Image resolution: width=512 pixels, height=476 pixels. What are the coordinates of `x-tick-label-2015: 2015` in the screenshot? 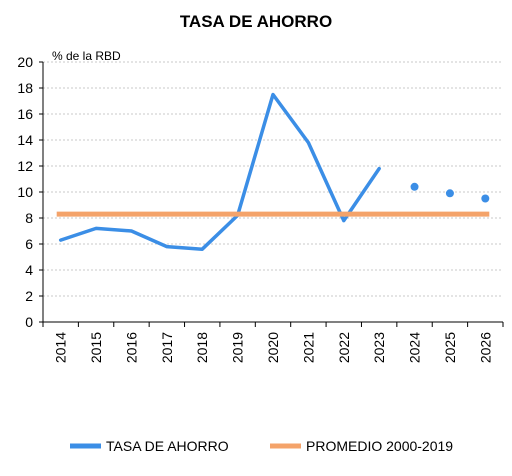 It's located at (96, 347).